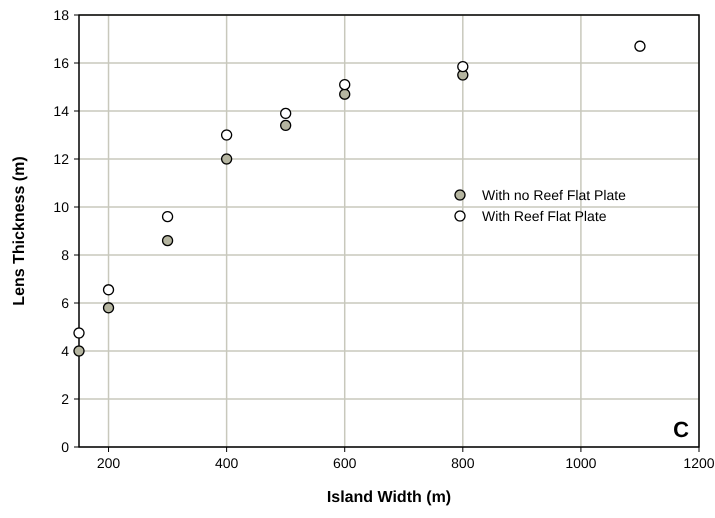  I want to click on y-tick-label: 14, so click(61, 111).